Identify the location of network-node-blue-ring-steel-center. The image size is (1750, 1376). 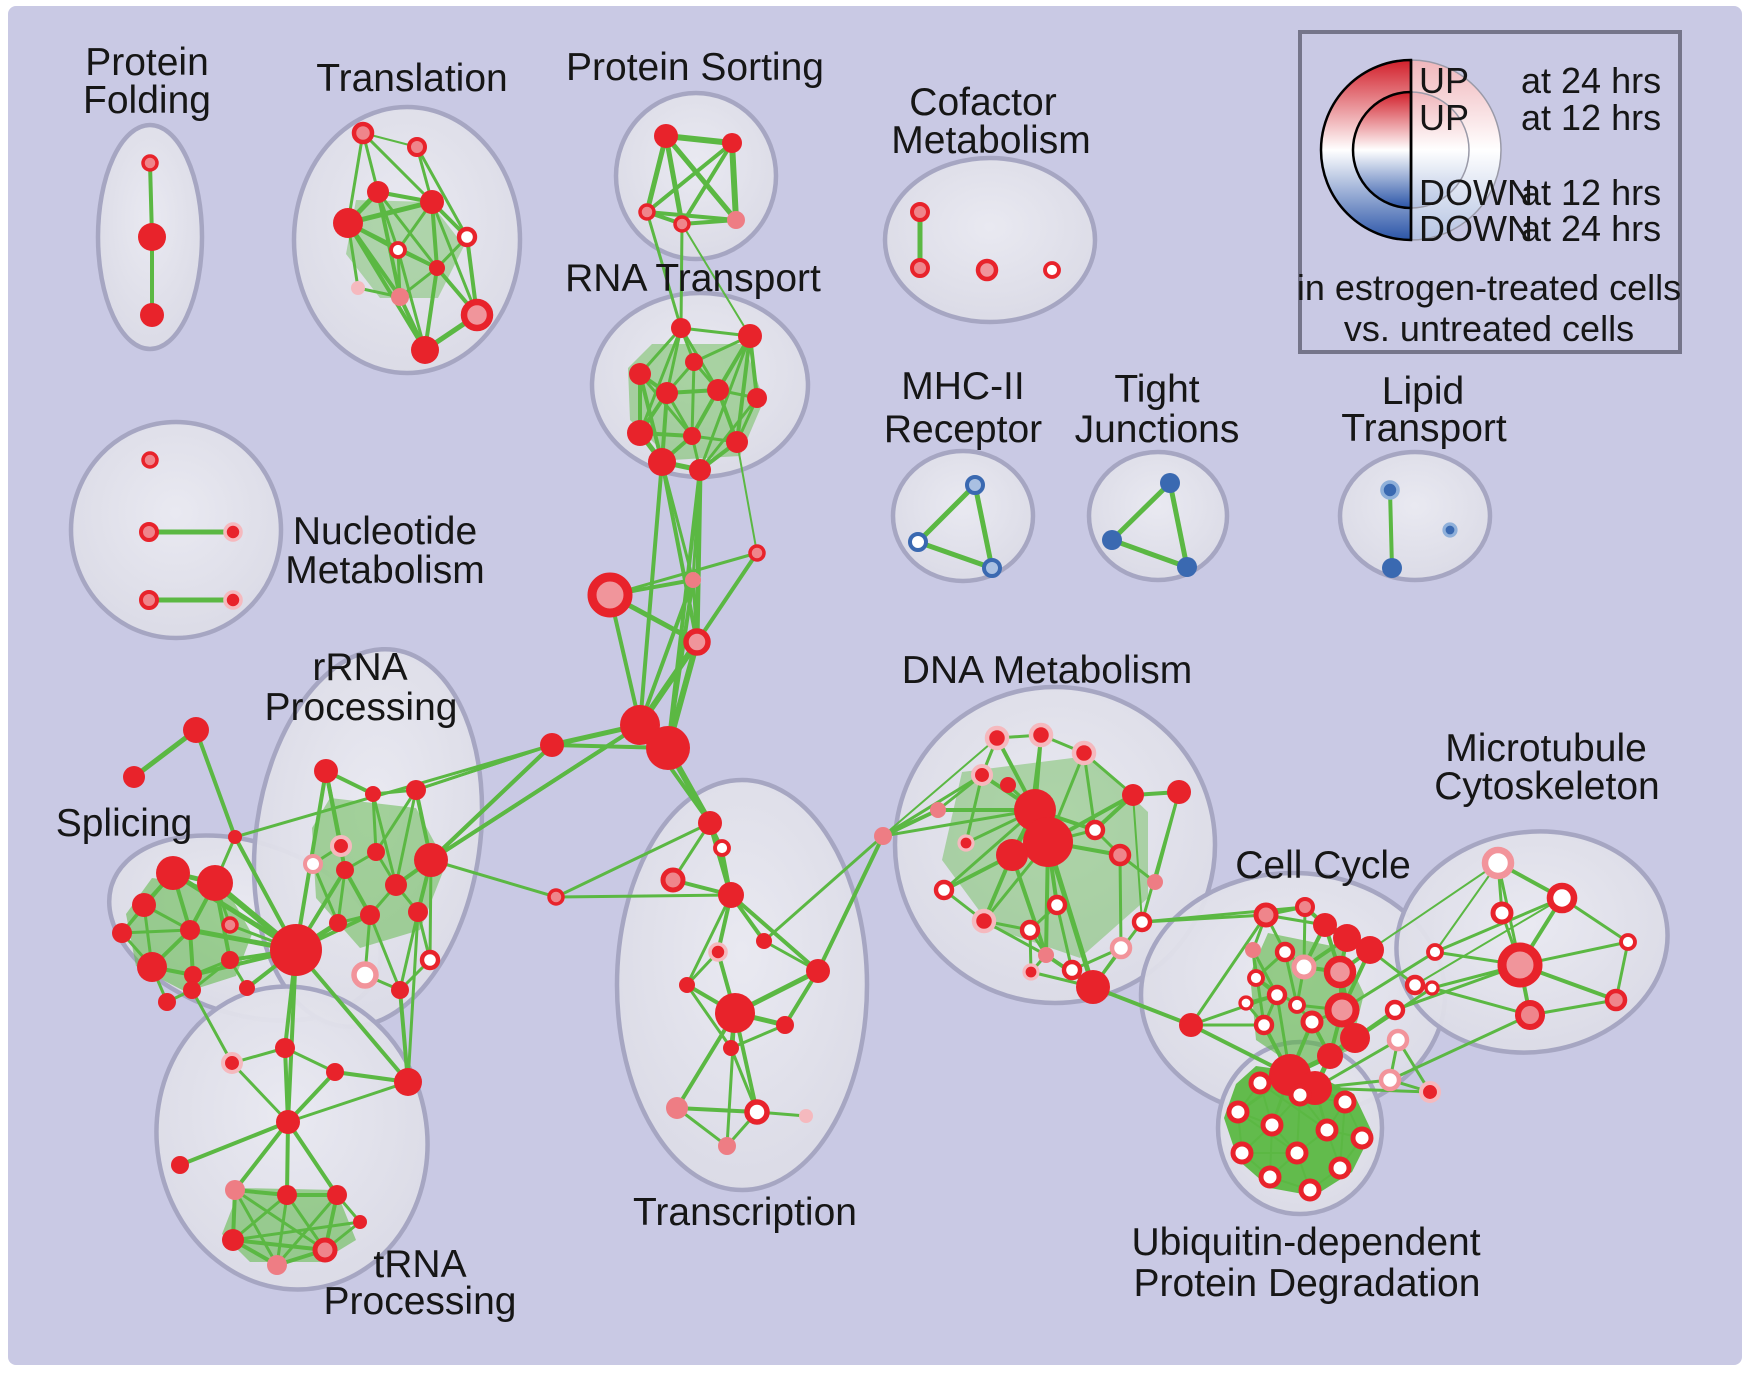
(992, 568).